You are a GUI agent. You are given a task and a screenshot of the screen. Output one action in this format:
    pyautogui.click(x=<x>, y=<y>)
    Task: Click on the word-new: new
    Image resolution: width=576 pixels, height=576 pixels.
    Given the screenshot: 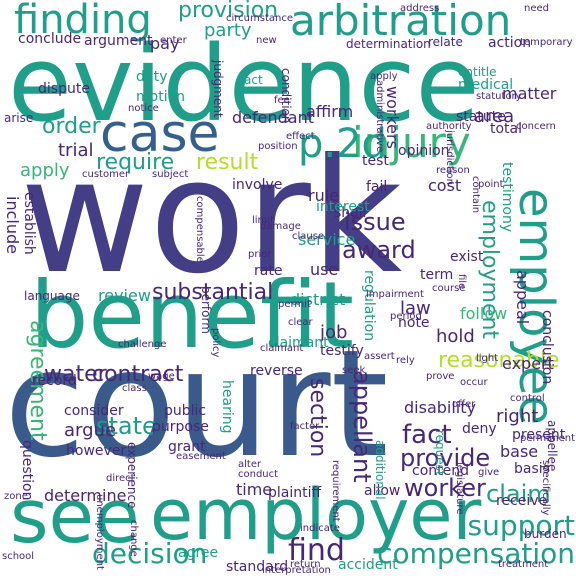 What is the action you would take?
    pyautogui.click(x=266, y=40)
    